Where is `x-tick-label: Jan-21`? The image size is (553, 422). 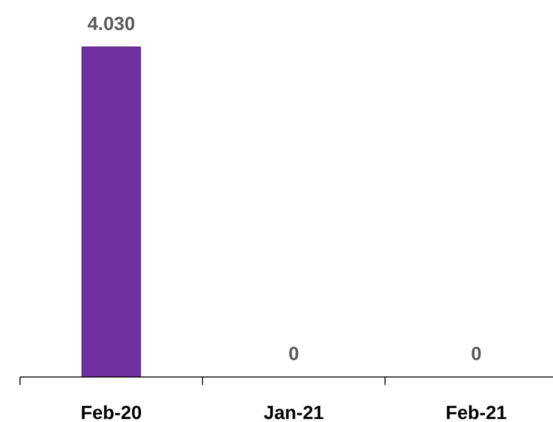 x-tick-label: Jan-21 is located at coordinates (294, 412).